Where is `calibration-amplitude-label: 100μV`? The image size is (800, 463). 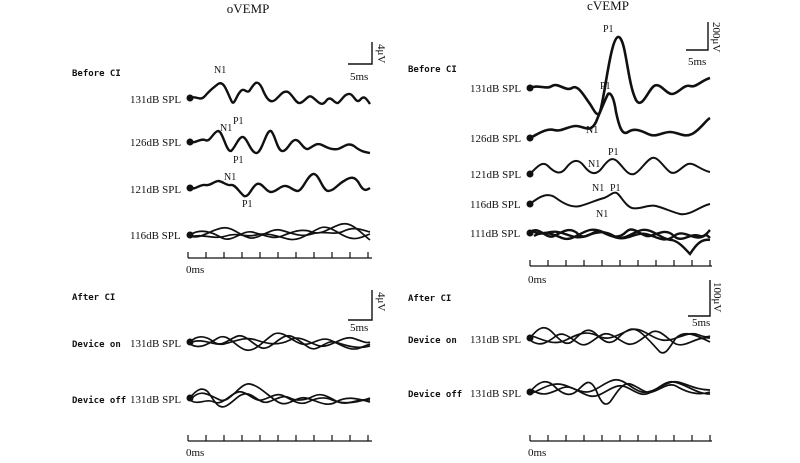
calibration-amplitude-label: 100μV is located at coordinates (717, 297).